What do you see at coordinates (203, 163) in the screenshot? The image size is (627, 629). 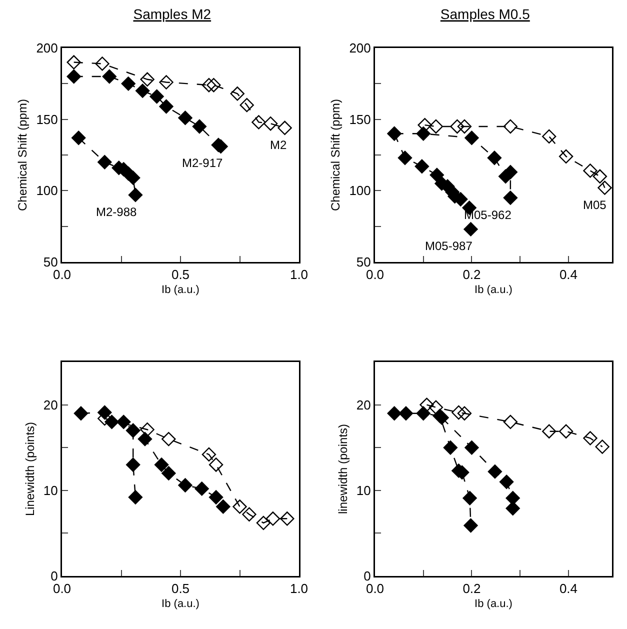 I see `series-label: M2-917` at bounding box center [203, 163].